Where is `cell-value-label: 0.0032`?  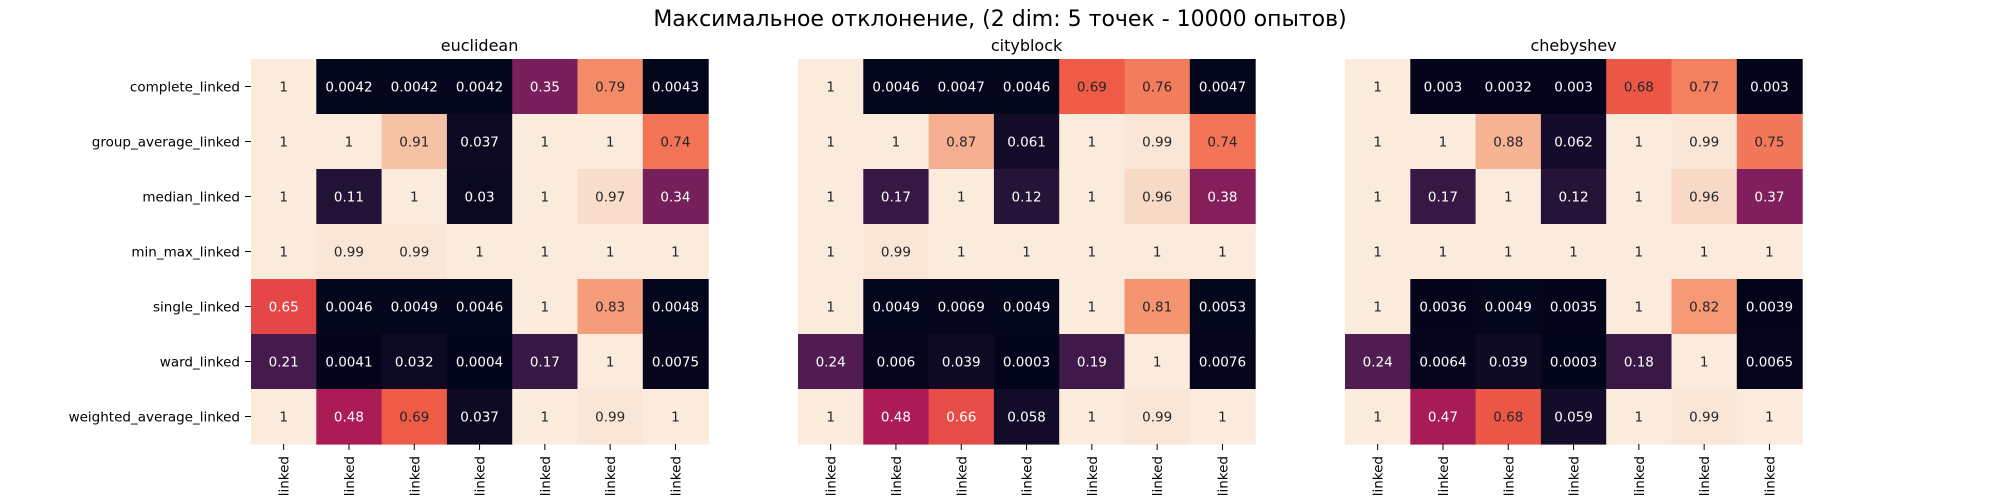
cell-value-label: 0.0032 is located at coordinates (1508, 88).